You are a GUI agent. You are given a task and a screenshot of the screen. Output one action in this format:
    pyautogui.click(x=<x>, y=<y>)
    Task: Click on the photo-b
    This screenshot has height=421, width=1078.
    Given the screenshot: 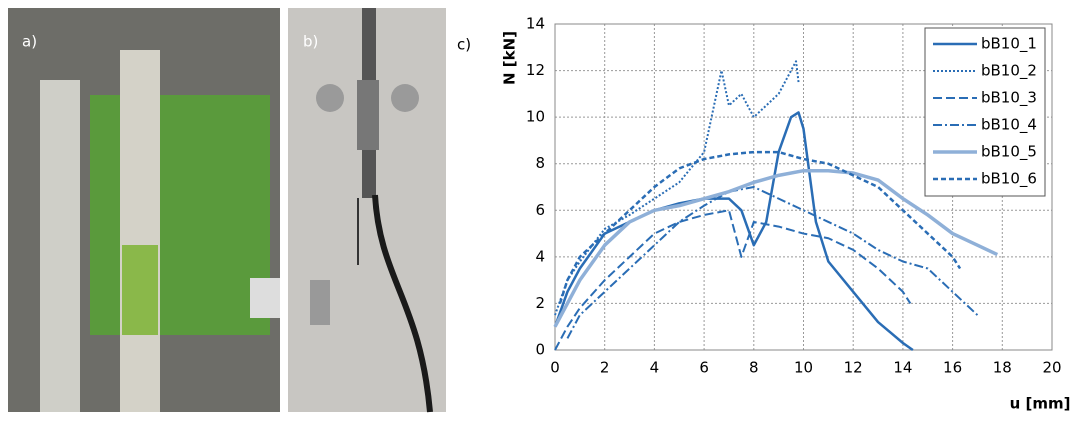 What is the action you would take?
    pyautogui.click(x=367, y=210)
    